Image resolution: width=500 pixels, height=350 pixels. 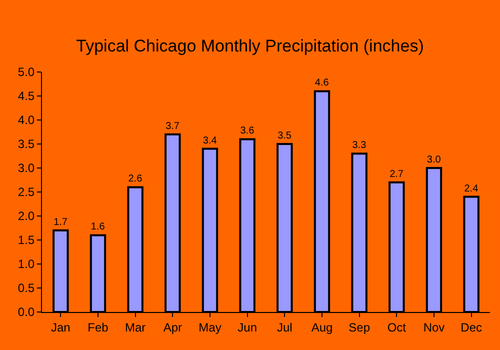 What do you see at coordinates (26, 144) in the screenshot?
I see `y-tick-label: 3.5` at bounding box center [26, 144].